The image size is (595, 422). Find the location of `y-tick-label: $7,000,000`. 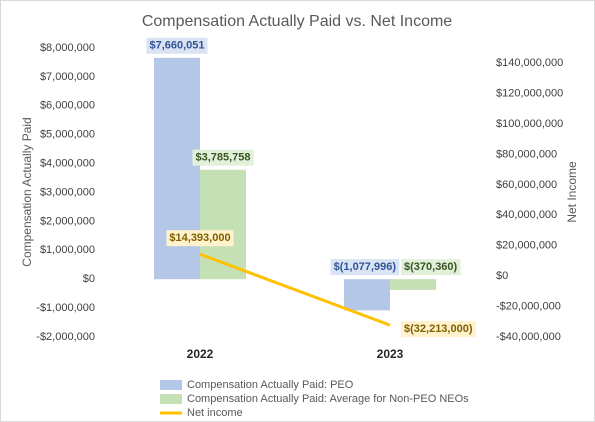

y-tick-label: $7,000,000 is located at coordinates (67, 77).